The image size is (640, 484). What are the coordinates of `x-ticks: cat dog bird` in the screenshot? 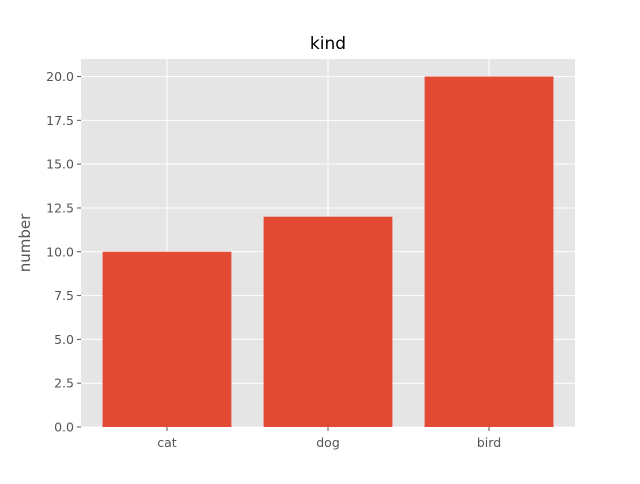 It's located at (329, 438).